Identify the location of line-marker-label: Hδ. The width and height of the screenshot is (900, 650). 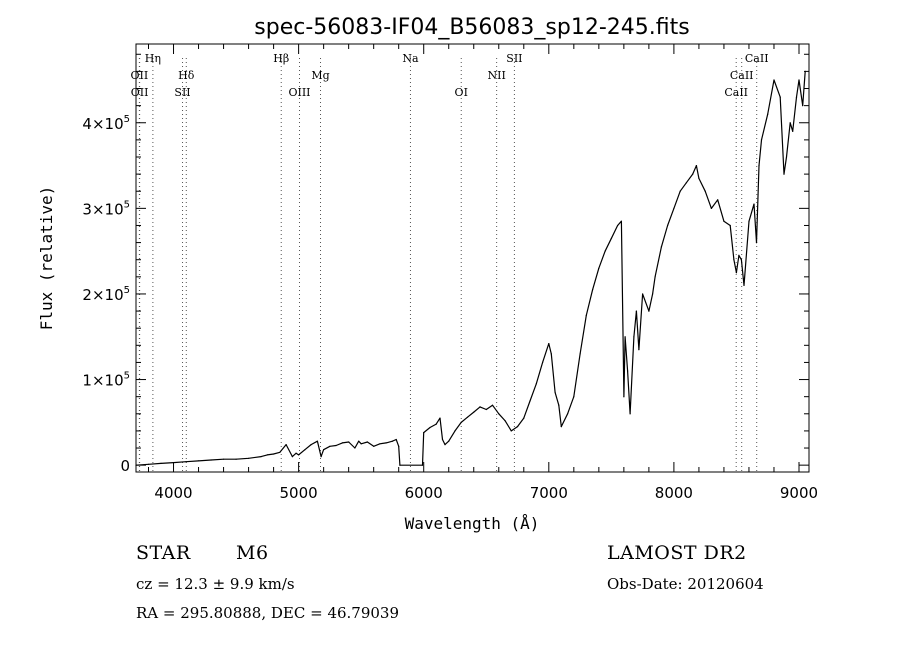
(186, 75).